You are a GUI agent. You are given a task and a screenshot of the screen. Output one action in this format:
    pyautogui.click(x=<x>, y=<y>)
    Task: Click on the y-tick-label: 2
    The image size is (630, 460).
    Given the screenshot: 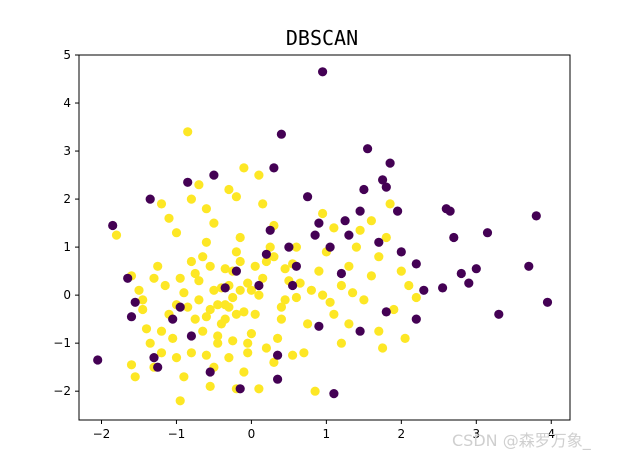 What is the action you would take?
    pyautogui.click(x=67, y=199)
    